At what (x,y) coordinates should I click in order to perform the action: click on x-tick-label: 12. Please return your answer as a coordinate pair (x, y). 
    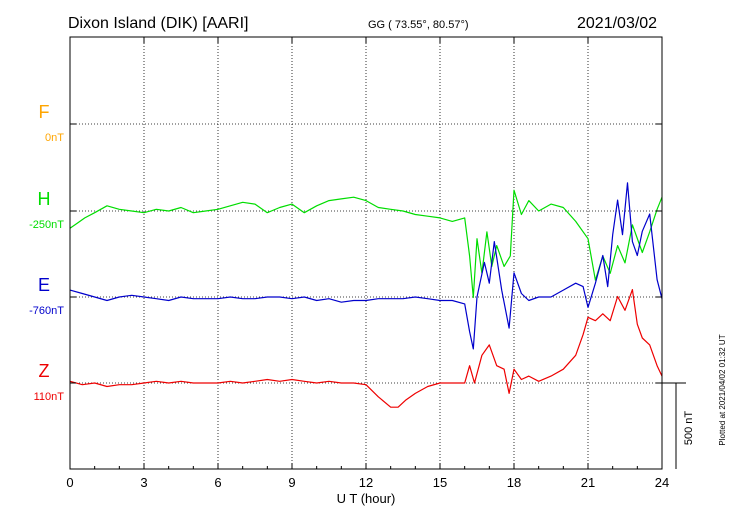
    Looking at the image, I should click on (366, 482).